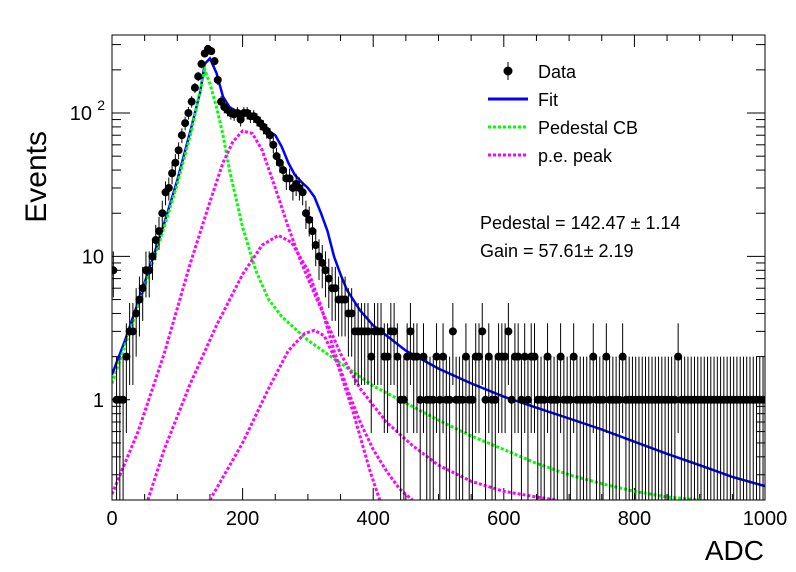 This screenshot has width=796, height=572. Describe the element at coordinates (557, 251) in the screenshot. I see `gain-annotation: Gain = 57.61± 2.19` at that location.